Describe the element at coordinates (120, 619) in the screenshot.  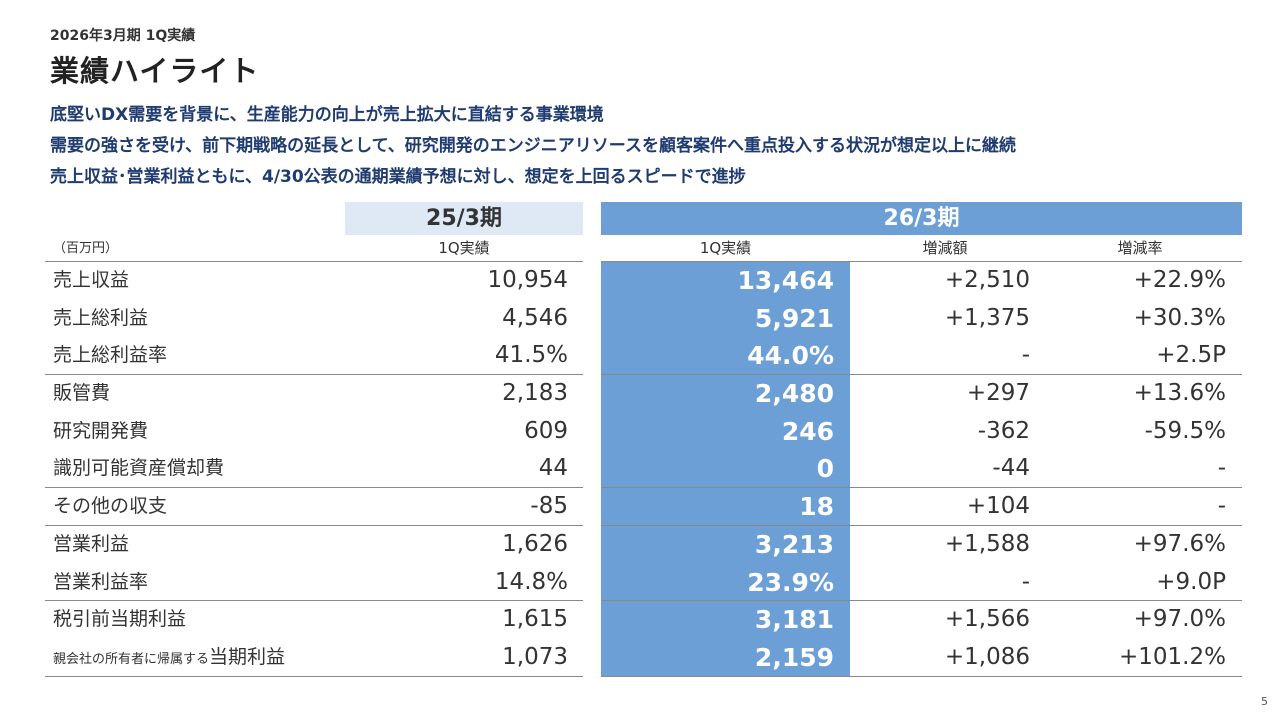
I see `row-label: 税引前当期利益` at that location.